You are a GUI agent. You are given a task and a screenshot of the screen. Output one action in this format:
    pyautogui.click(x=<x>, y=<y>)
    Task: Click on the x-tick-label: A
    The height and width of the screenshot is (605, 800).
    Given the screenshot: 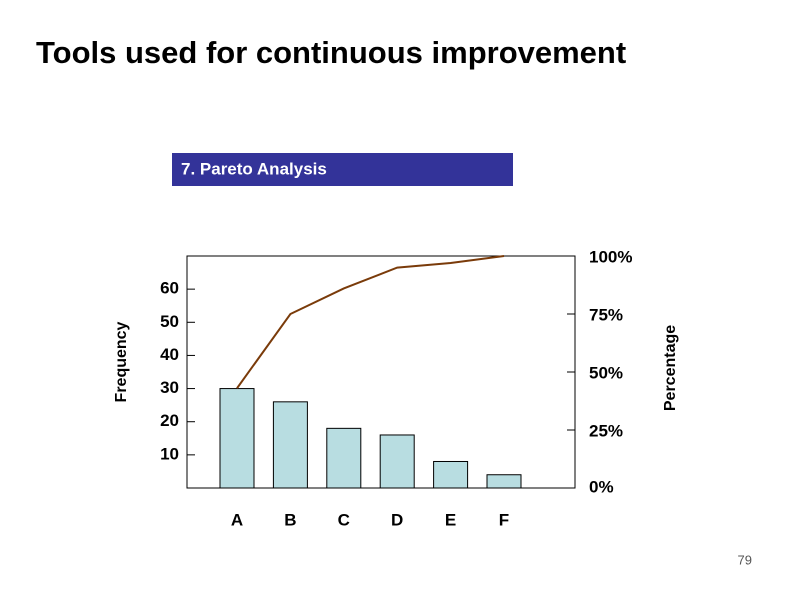 What is the action you would take?
    pyautogui.click(x=237, y=519)
    